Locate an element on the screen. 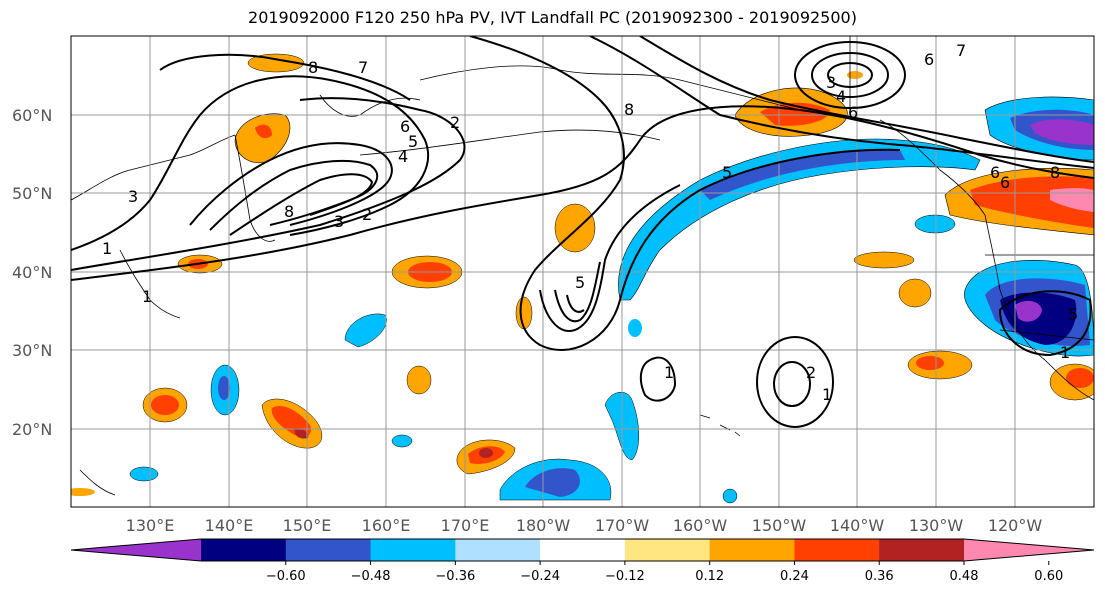 This screenshot has width=1105, height=601. lat-label: 20°N is located at coordinates (32, 429).